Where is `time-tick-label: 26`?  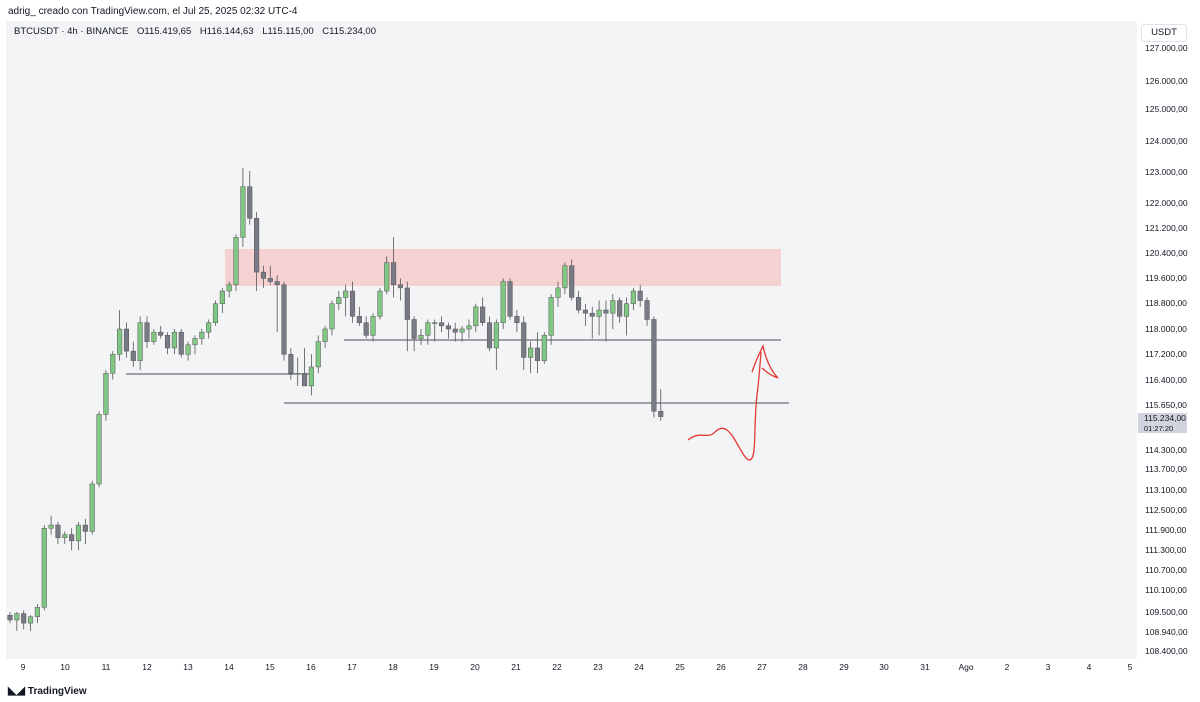 time-tick-label: 26 is located at coordinates (721, 667).